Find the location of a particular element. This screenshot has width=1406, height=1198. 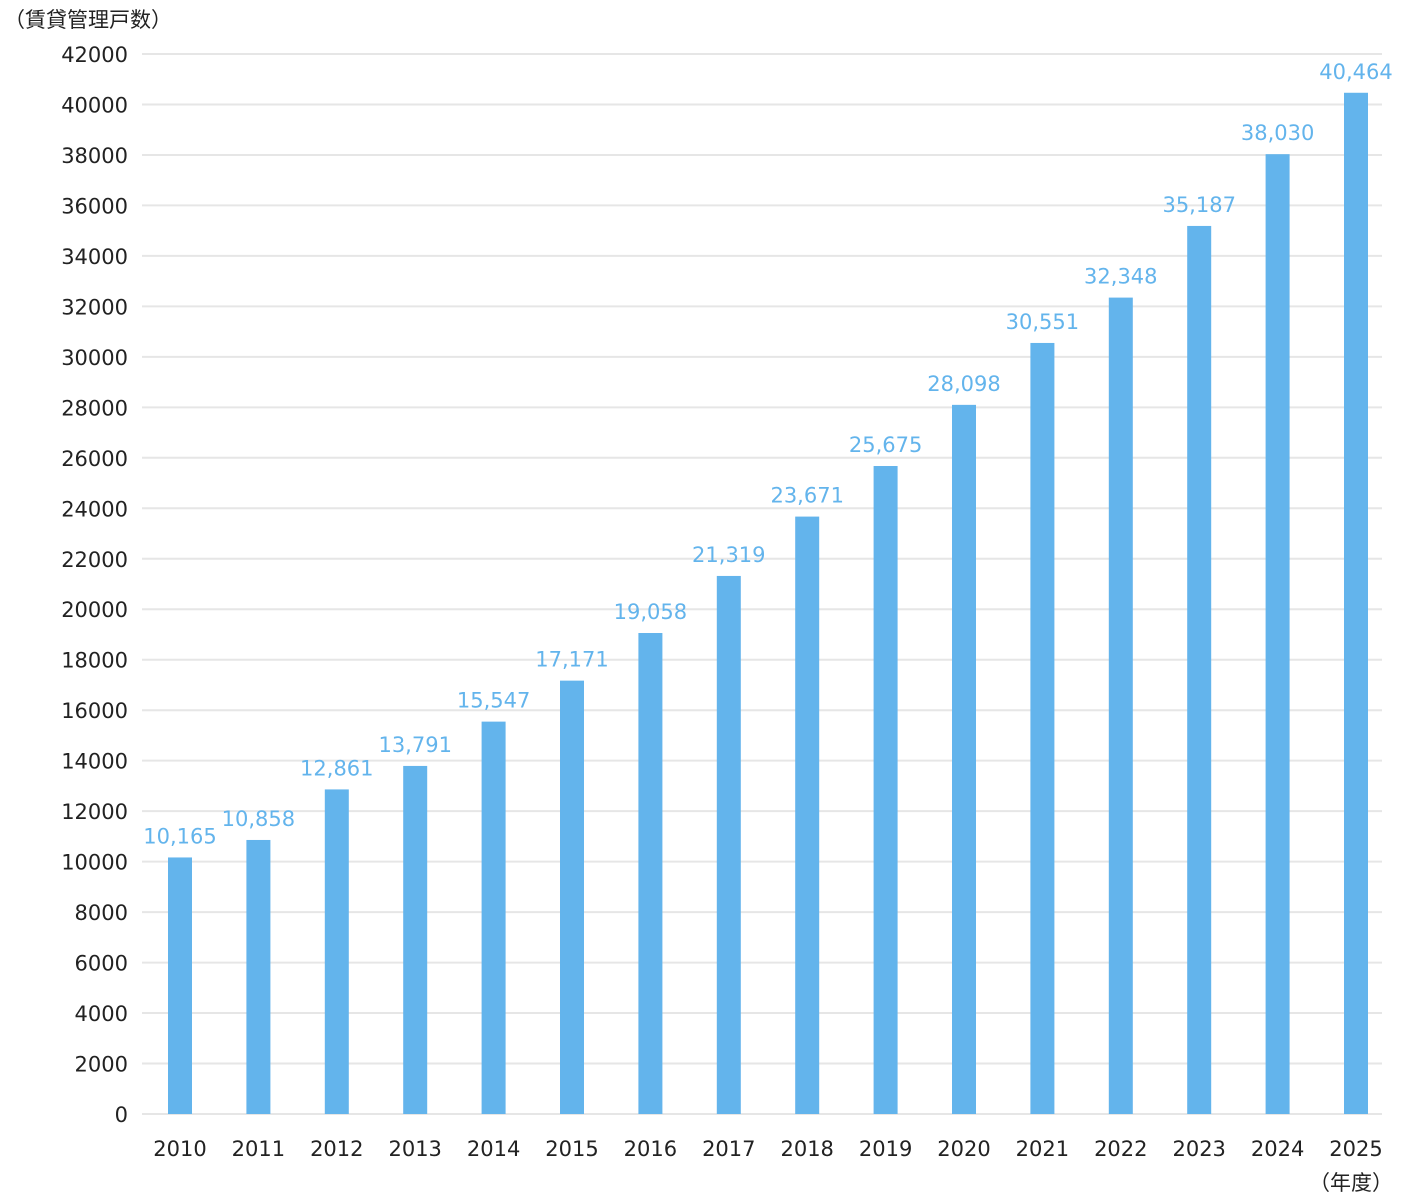

y-tick-label: 2000 is located at coordinates (101, 1065).